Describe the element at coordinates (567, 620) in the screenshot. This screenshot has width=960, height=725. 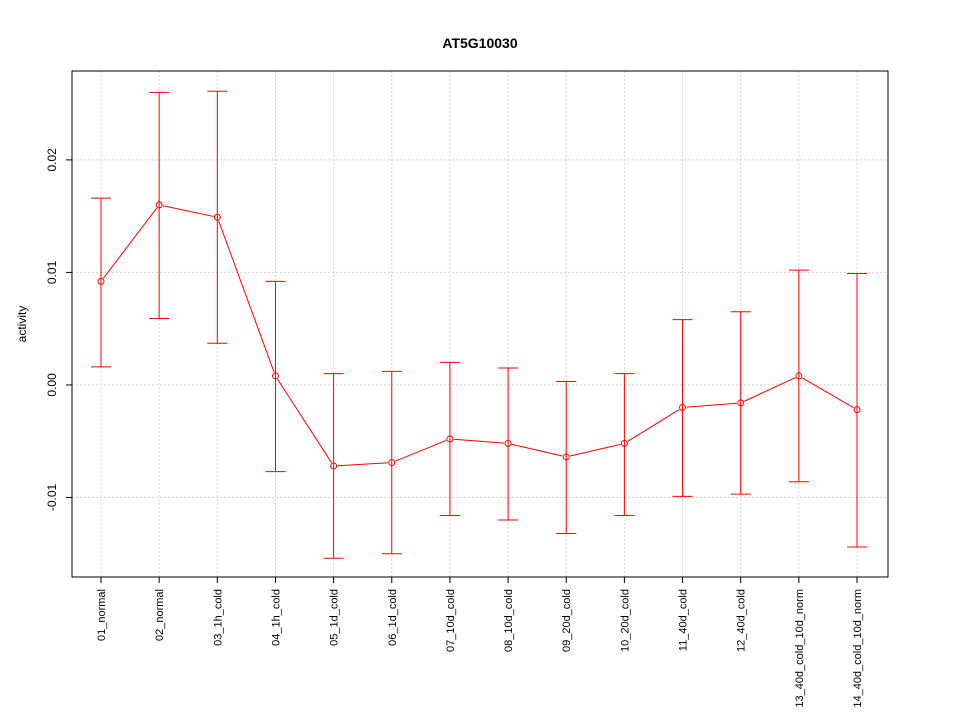
I see `x-tick-label: 09_20d_cold` at that location.